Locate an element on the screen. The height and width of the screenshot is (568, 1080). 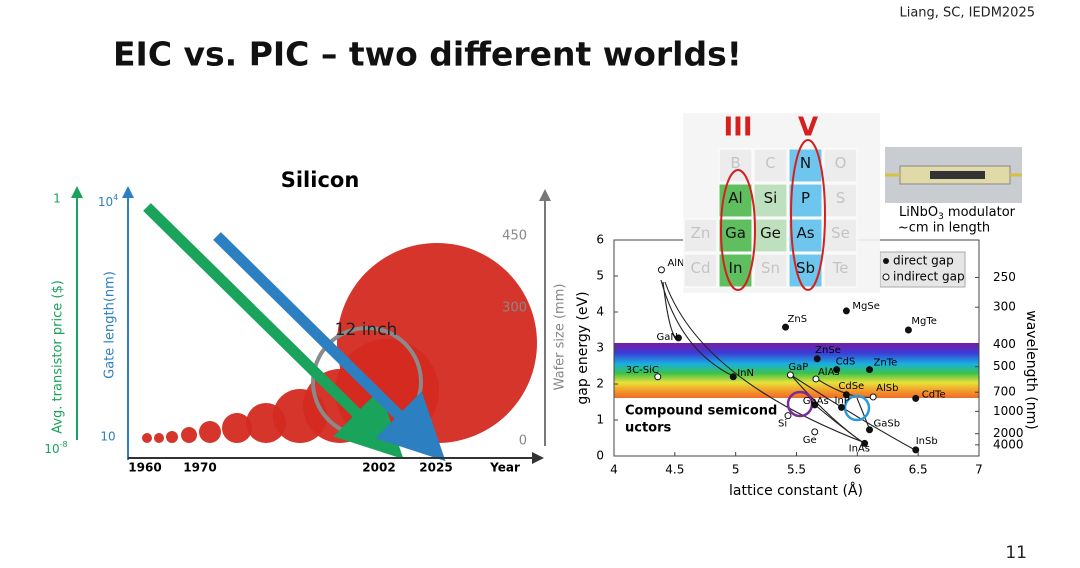
group-label: V is located at coordinates (808, 128).